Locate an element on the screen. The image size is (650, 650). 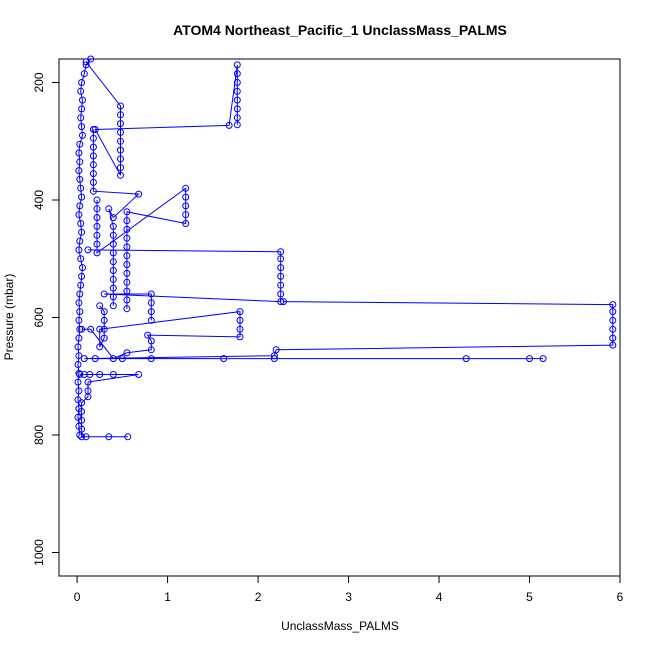
y-axis: 200 400 600 800 1000 is located at coordinates (46, 319).